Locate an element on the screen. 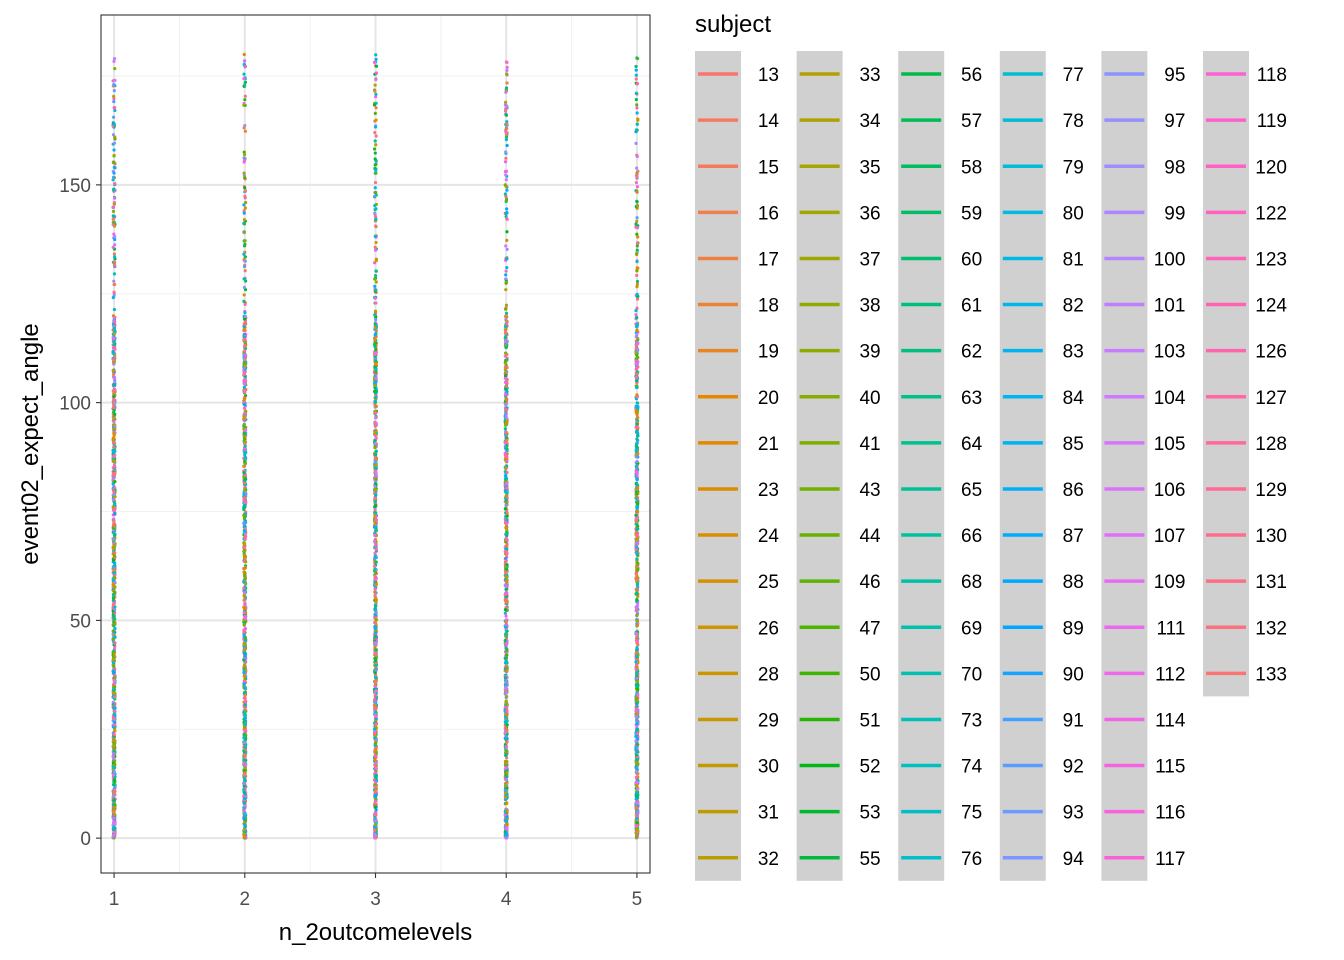 Image resolution: width=1344 pixels, height=960 pixels. legend-label: 15 is located at coordinates (768, 167).